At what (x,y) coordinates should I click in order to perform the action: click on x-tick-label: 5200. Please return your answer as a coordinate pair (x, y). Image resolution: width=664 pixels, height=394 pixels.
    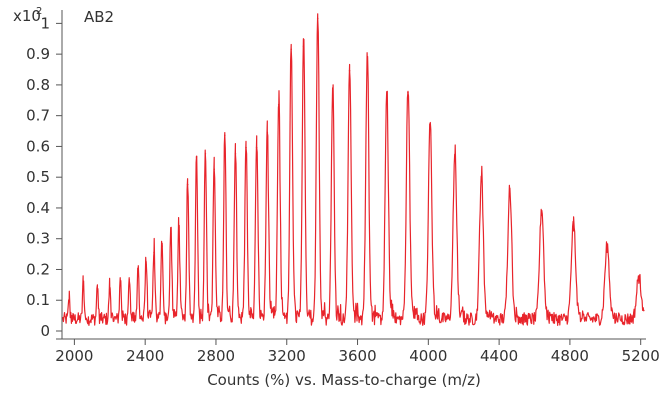
    Looking at the image, I should click on (641, 356).